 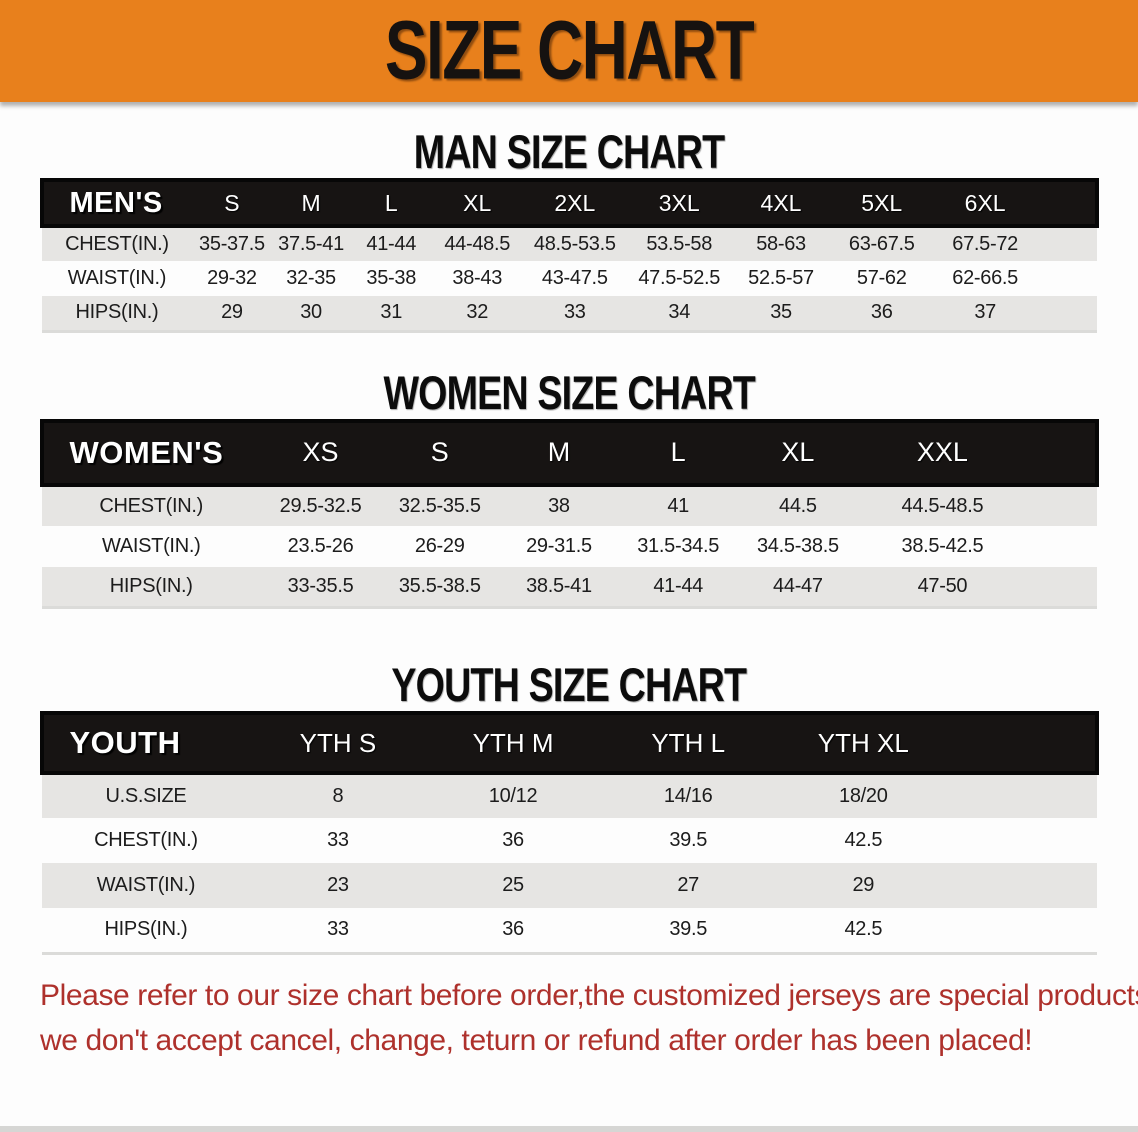 I want to click on banner-title: SIZE CHART, so click(x=569, y=50).